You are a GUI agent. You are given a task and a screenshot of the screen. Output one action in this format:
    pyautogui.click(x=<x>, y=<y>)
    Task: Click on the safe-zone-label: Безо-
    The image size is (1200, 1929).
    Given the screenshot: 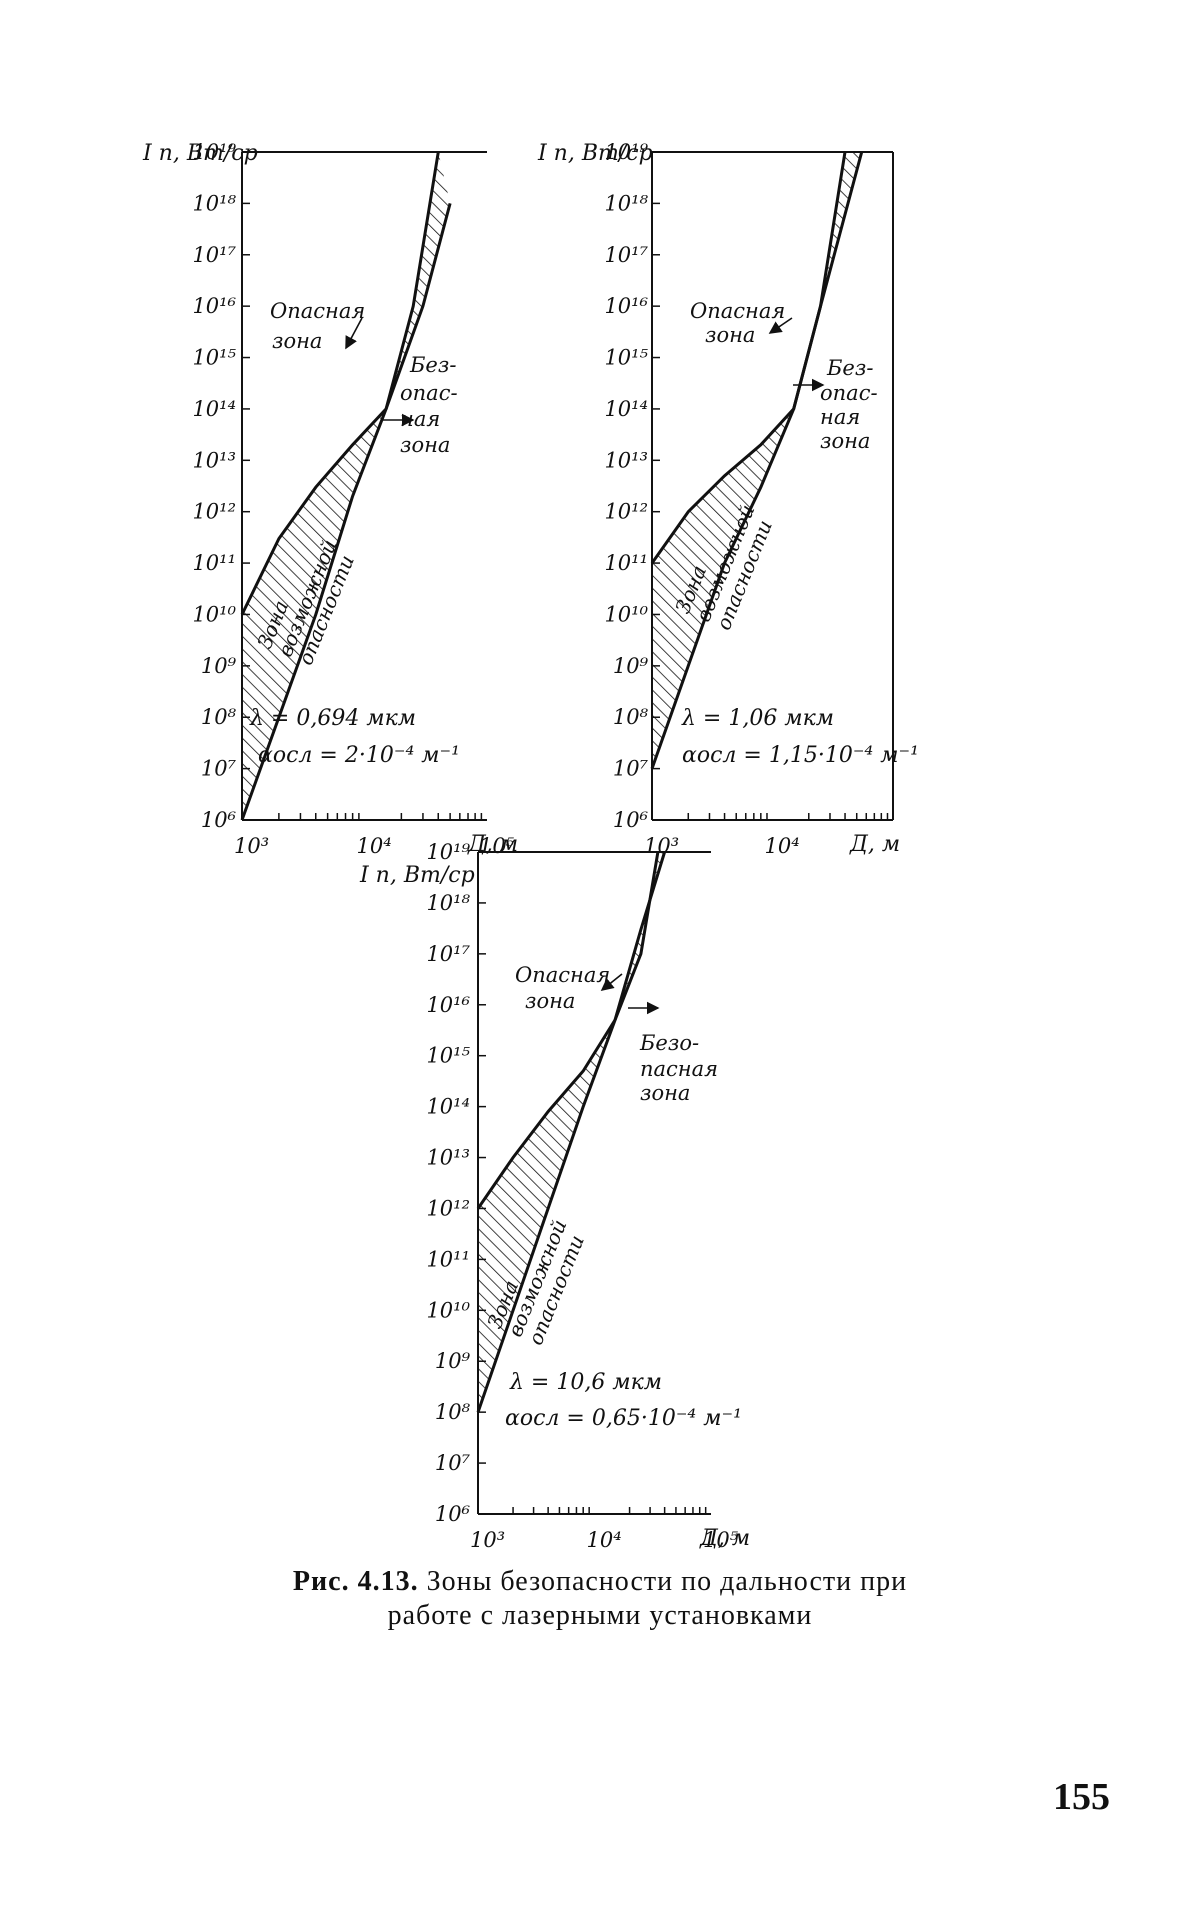 What is the action you would take?
    pyautogui.click(x=669, y=1043)
    